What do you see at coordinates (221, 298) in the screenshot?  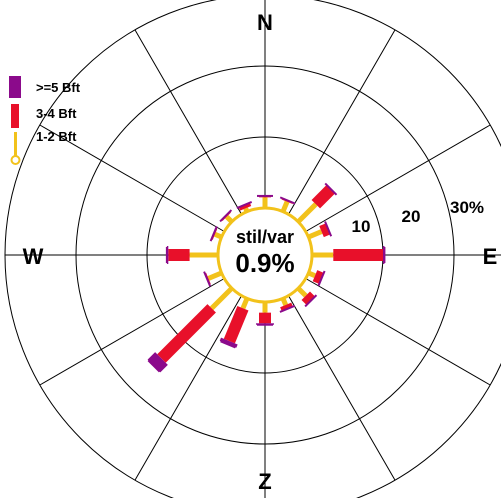 I see `bar-segment-ZW-12Bft` at bounding box center [221, 298].